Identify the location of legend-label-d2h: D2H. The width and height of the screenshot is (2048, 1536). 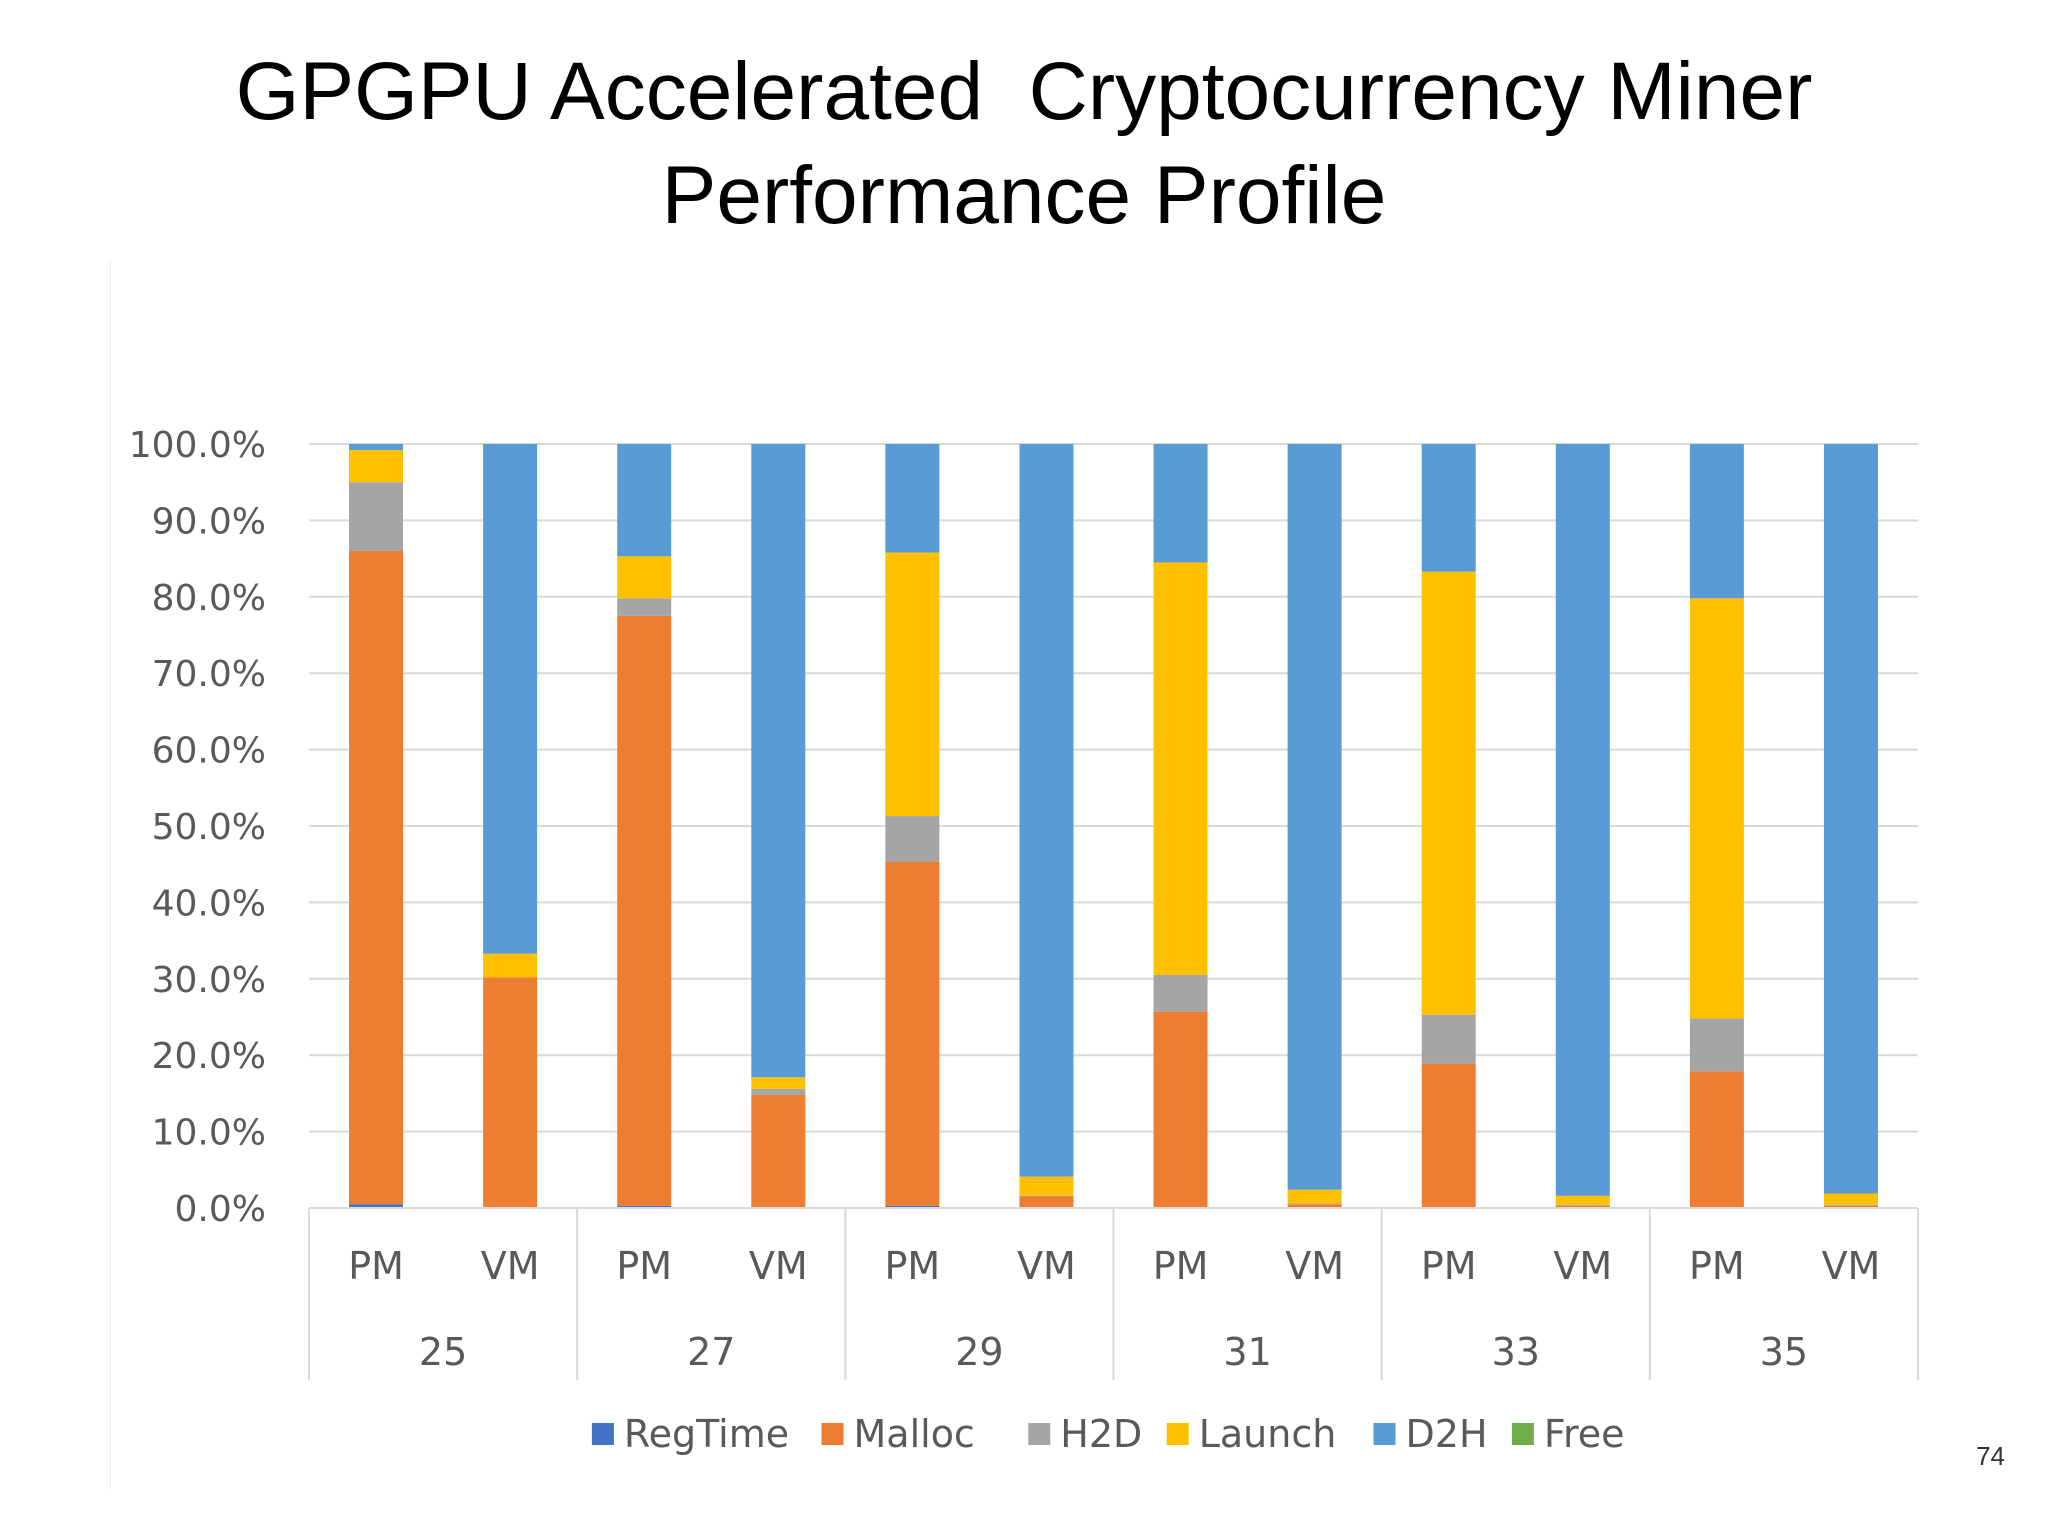
(1447, 1434).